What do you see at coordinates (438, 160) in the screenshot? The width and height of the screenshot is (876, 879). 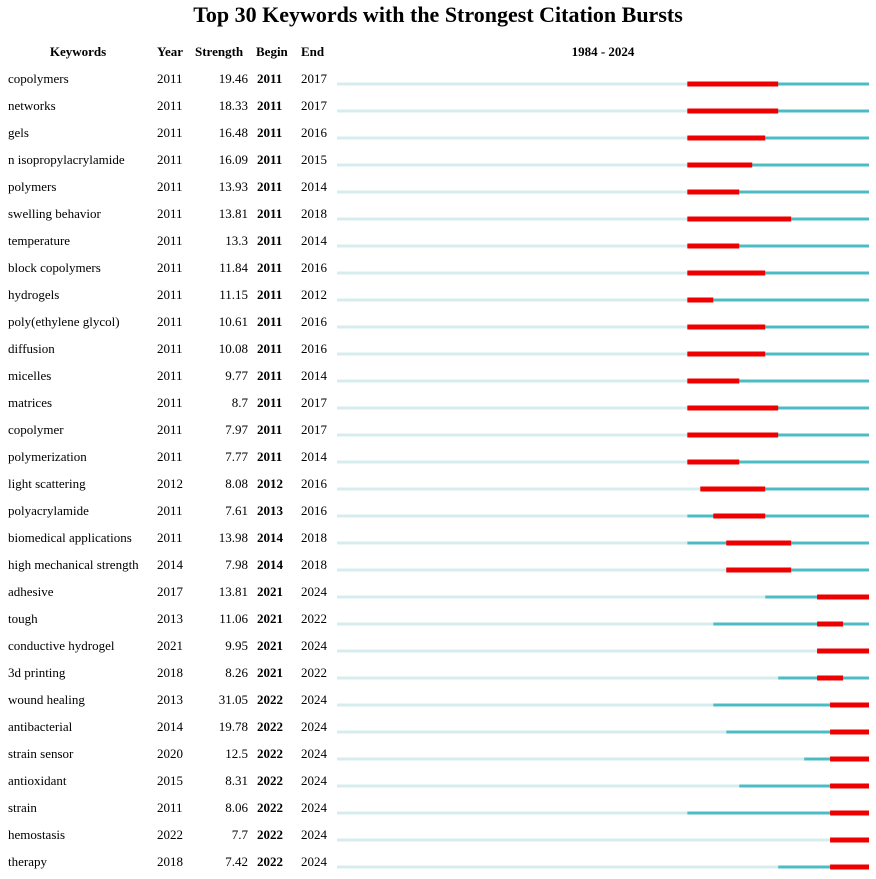 I see `table-row: n isopropylacrylamide 2011 16.09 2011 2015` at bounding box center [438, 160].